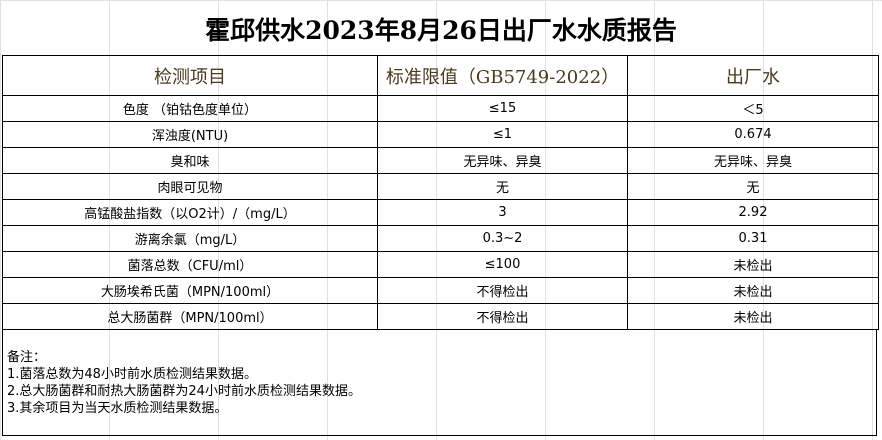 The height and width of the screenshot is (440, 882). I want to click on item-cell: 臭和味, so click(190, 160).